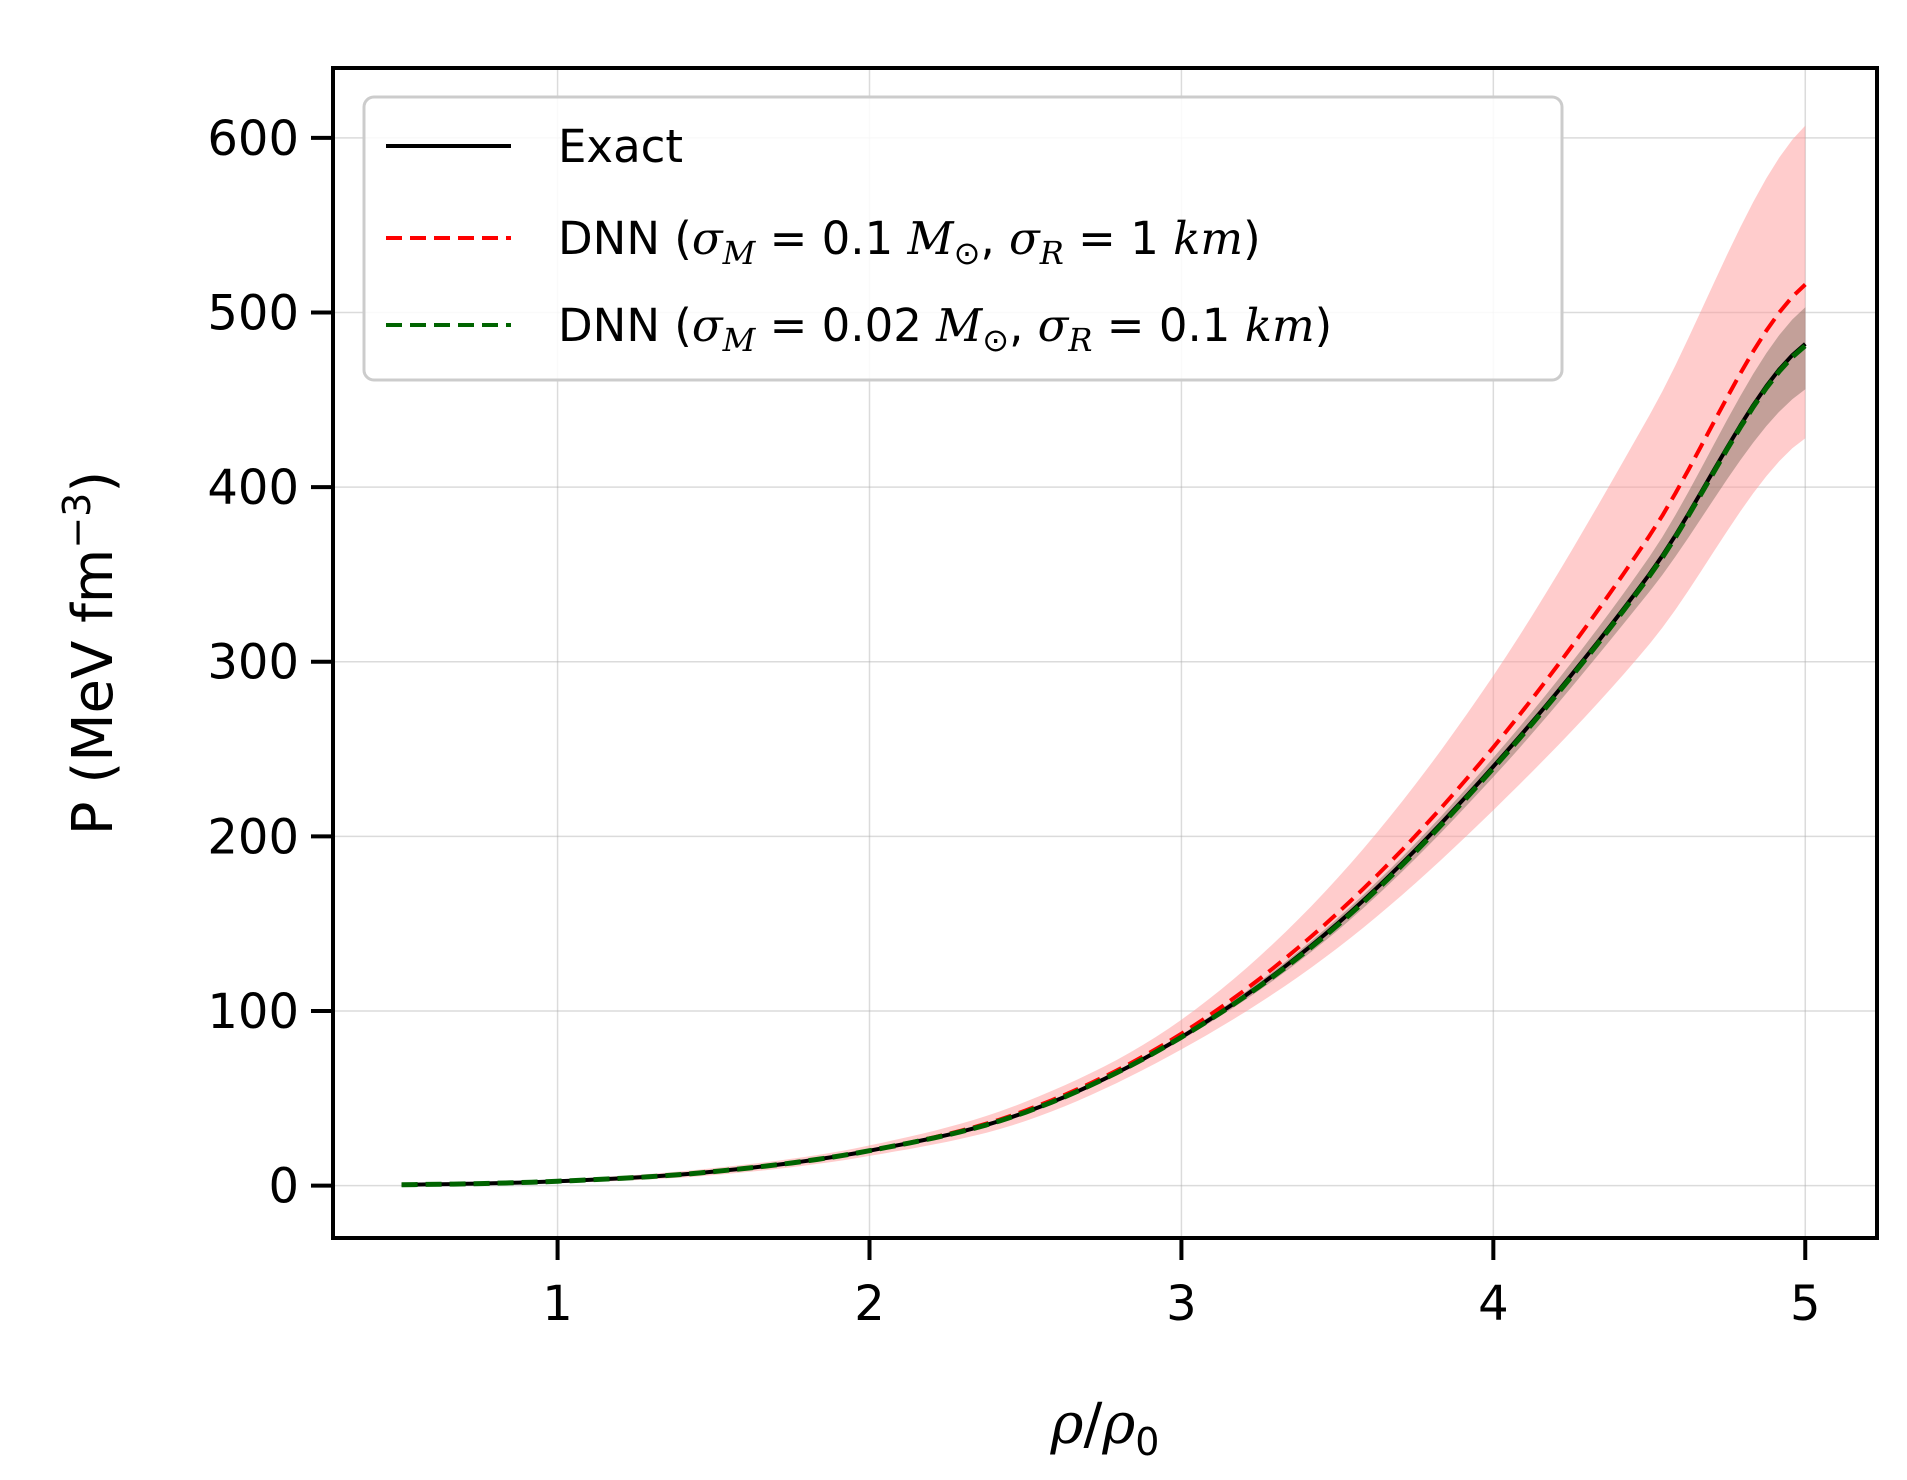 The height and width of the screenshot is (1480, 1907). Describe the element at coordinates (253, 663) in the screenshot. I see `y-tick-label: 300` at that location.